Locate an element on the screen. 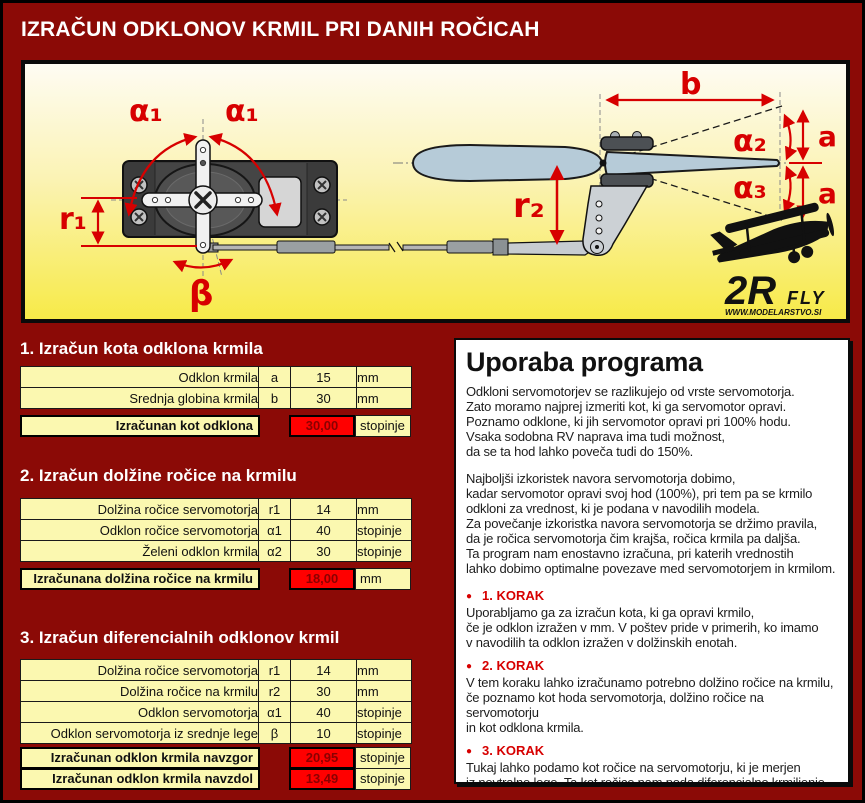 Image resolution: width=865 pixels, height=803 pixels. row-label: Odklon krmila is located at coordinates (139, 377).